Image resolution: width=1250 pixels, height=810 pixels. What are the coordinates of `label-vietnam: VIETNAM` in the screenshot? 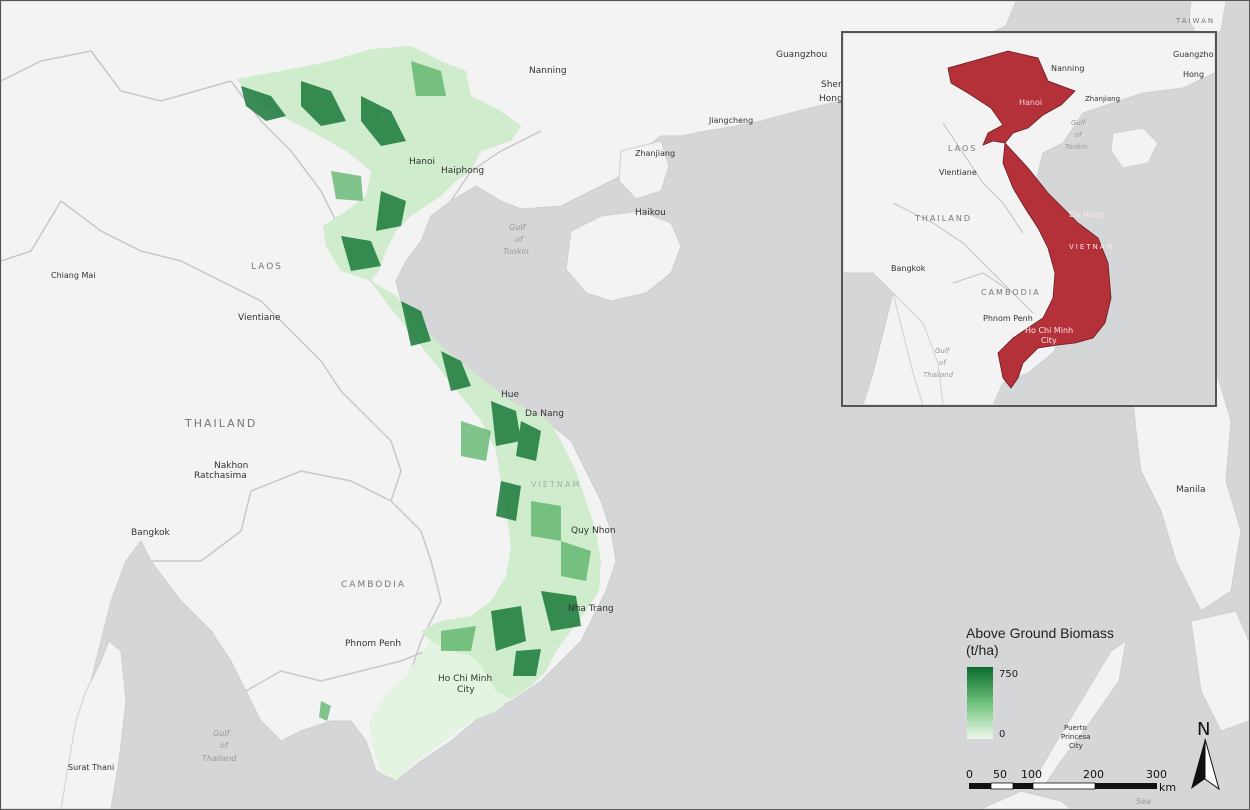 It's located at (556, 484).